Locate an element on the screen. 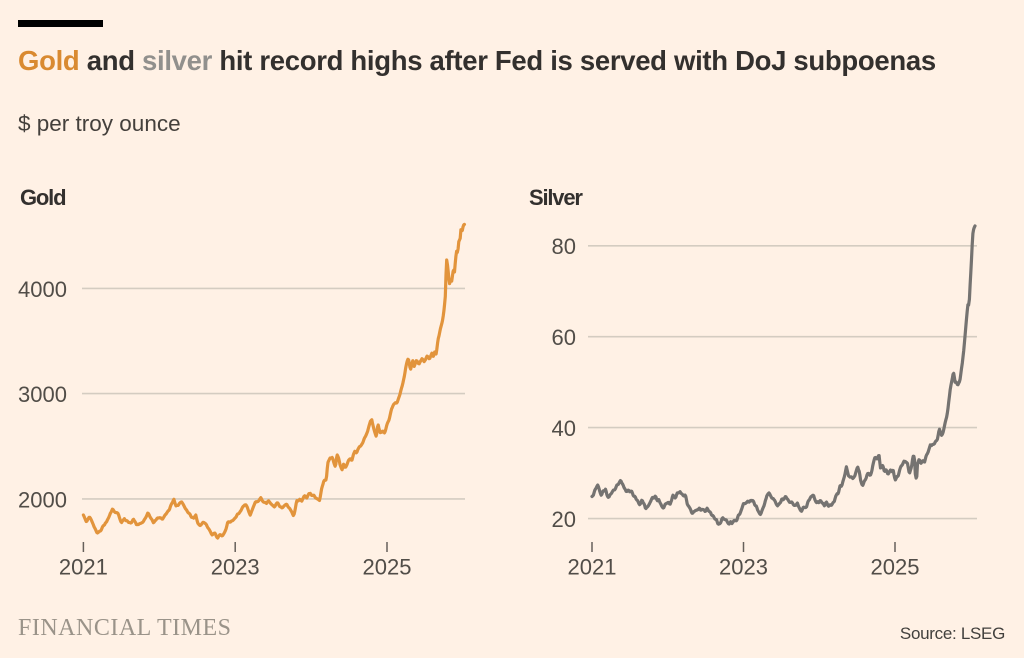 This screenshot has width=1024, height=658. svg-text: 40 is located at coordinates (564, 428).